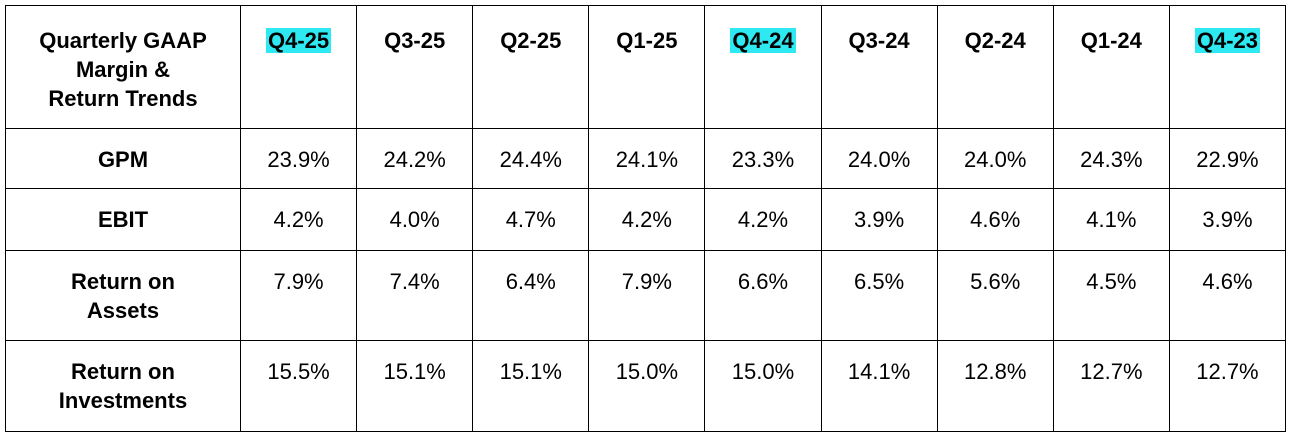 This screenshot has height=436, width=1292. I want to click on header-title-cell: Quarterly GAAP Margin & Return Trends, so click(123, 67).